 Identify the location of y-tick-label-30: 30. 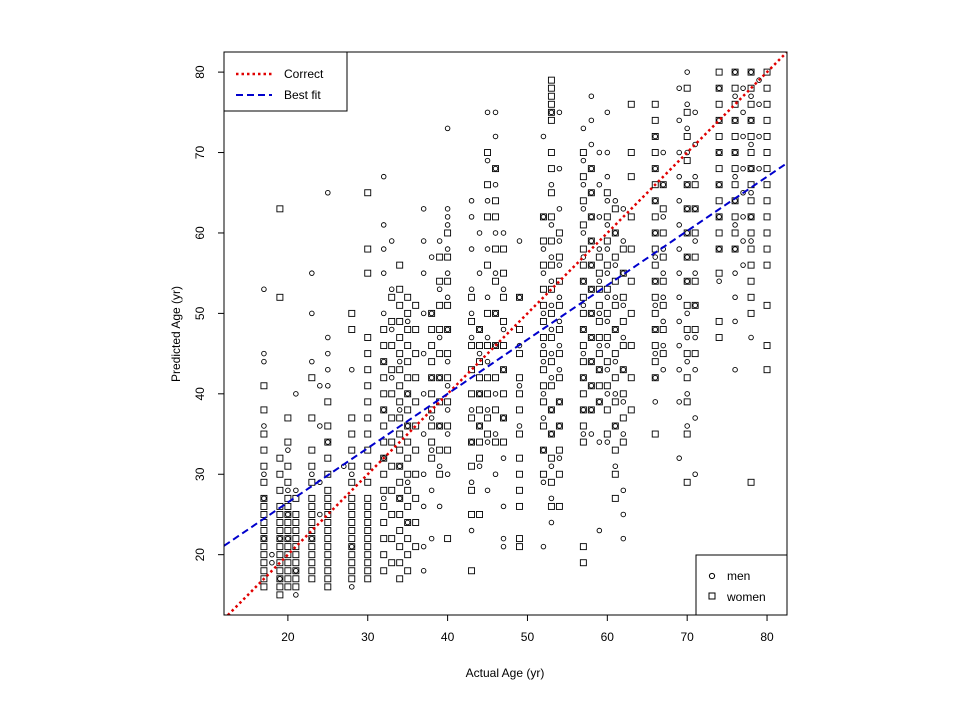
(200, 474).